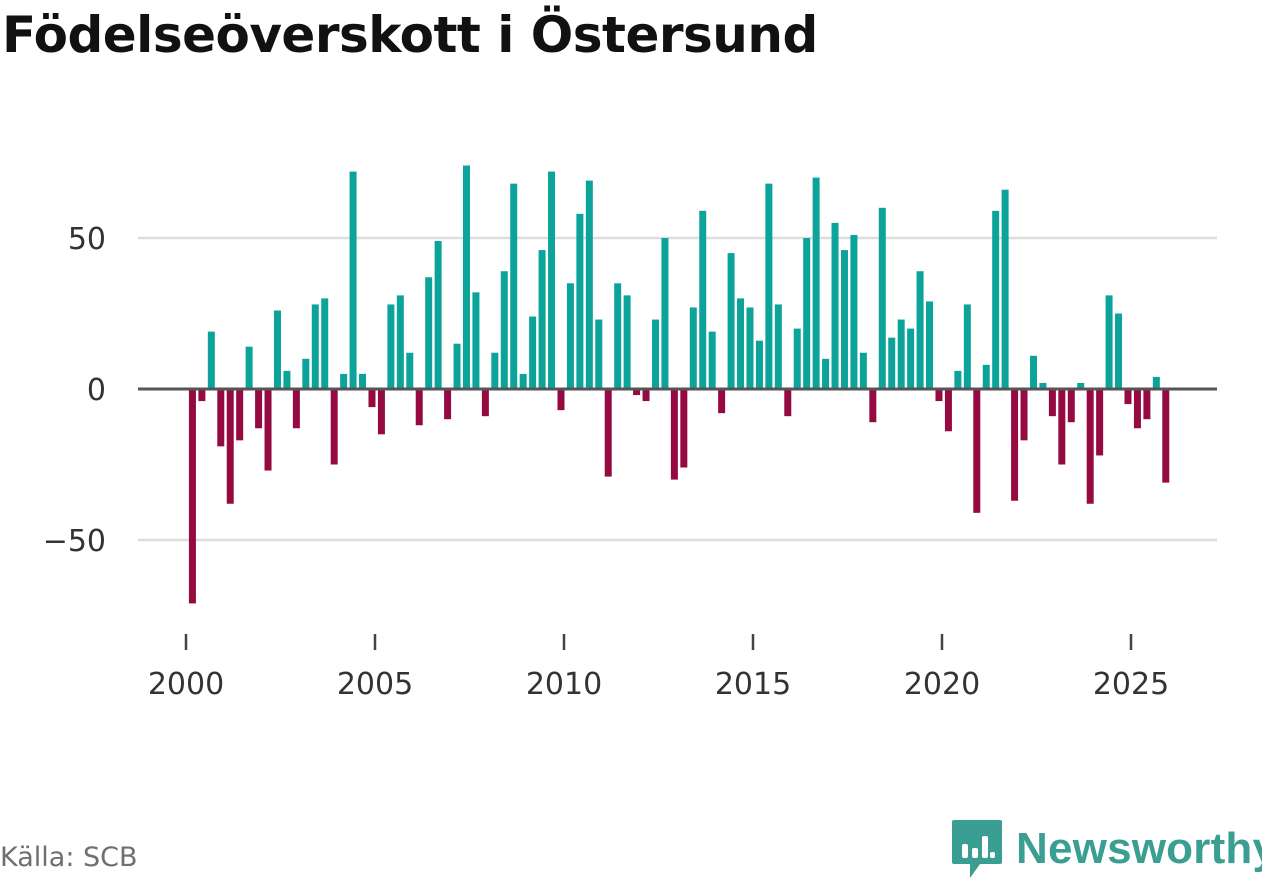 This screenshot has width=1262, height=880. Describe the element at coordinates (96, 390) in the screenshot. I see `y-tick-label: 0` at that location.